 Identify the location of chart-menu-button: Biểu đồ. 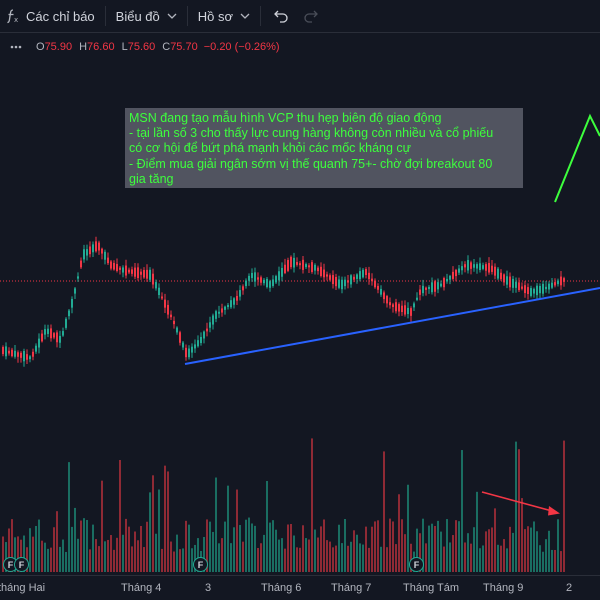
(146, 16).